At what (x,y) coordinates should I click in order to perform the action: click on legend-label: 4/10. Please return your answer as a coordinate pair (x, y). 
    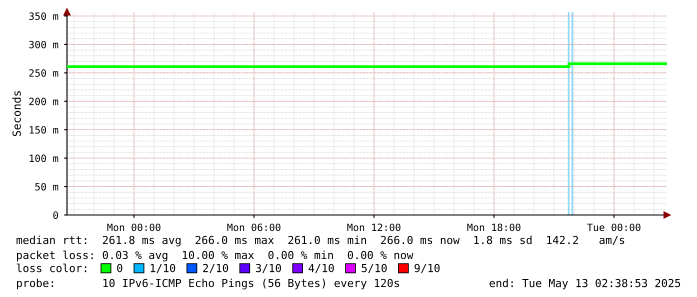
    Looking at the image, I should click on (321, 269).